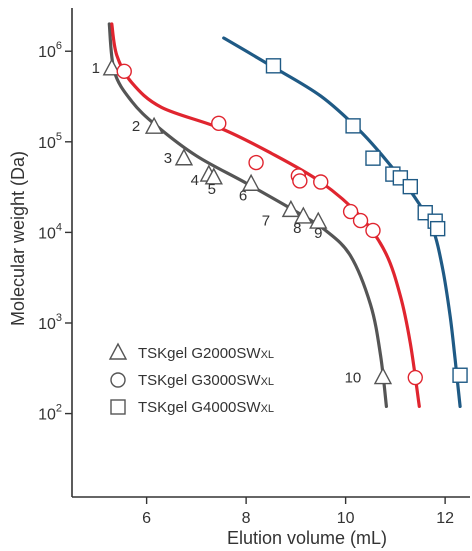 Image resolution: width=472 pixels, height=551 pixels. I want to click on legend-label: TSKgel G3000SWXL, so click(206, 380).